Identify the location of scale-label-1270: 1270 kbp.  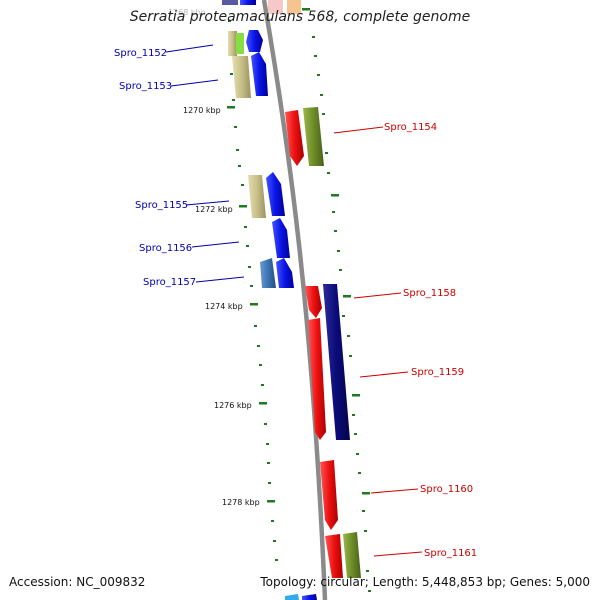
(202, 110).